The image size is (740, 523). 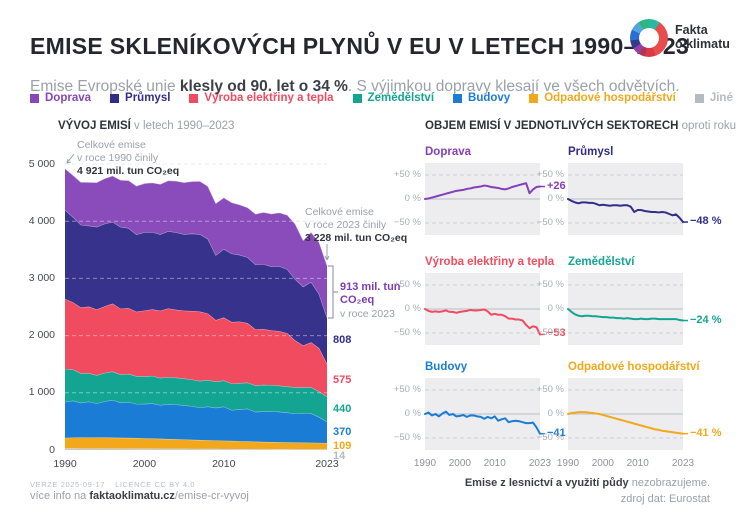 What do you see at coordinates (710, 126) in the screenshot?
I see `right-panel-title-rest: oproti roku 1990` at bounding box center [710, 126].